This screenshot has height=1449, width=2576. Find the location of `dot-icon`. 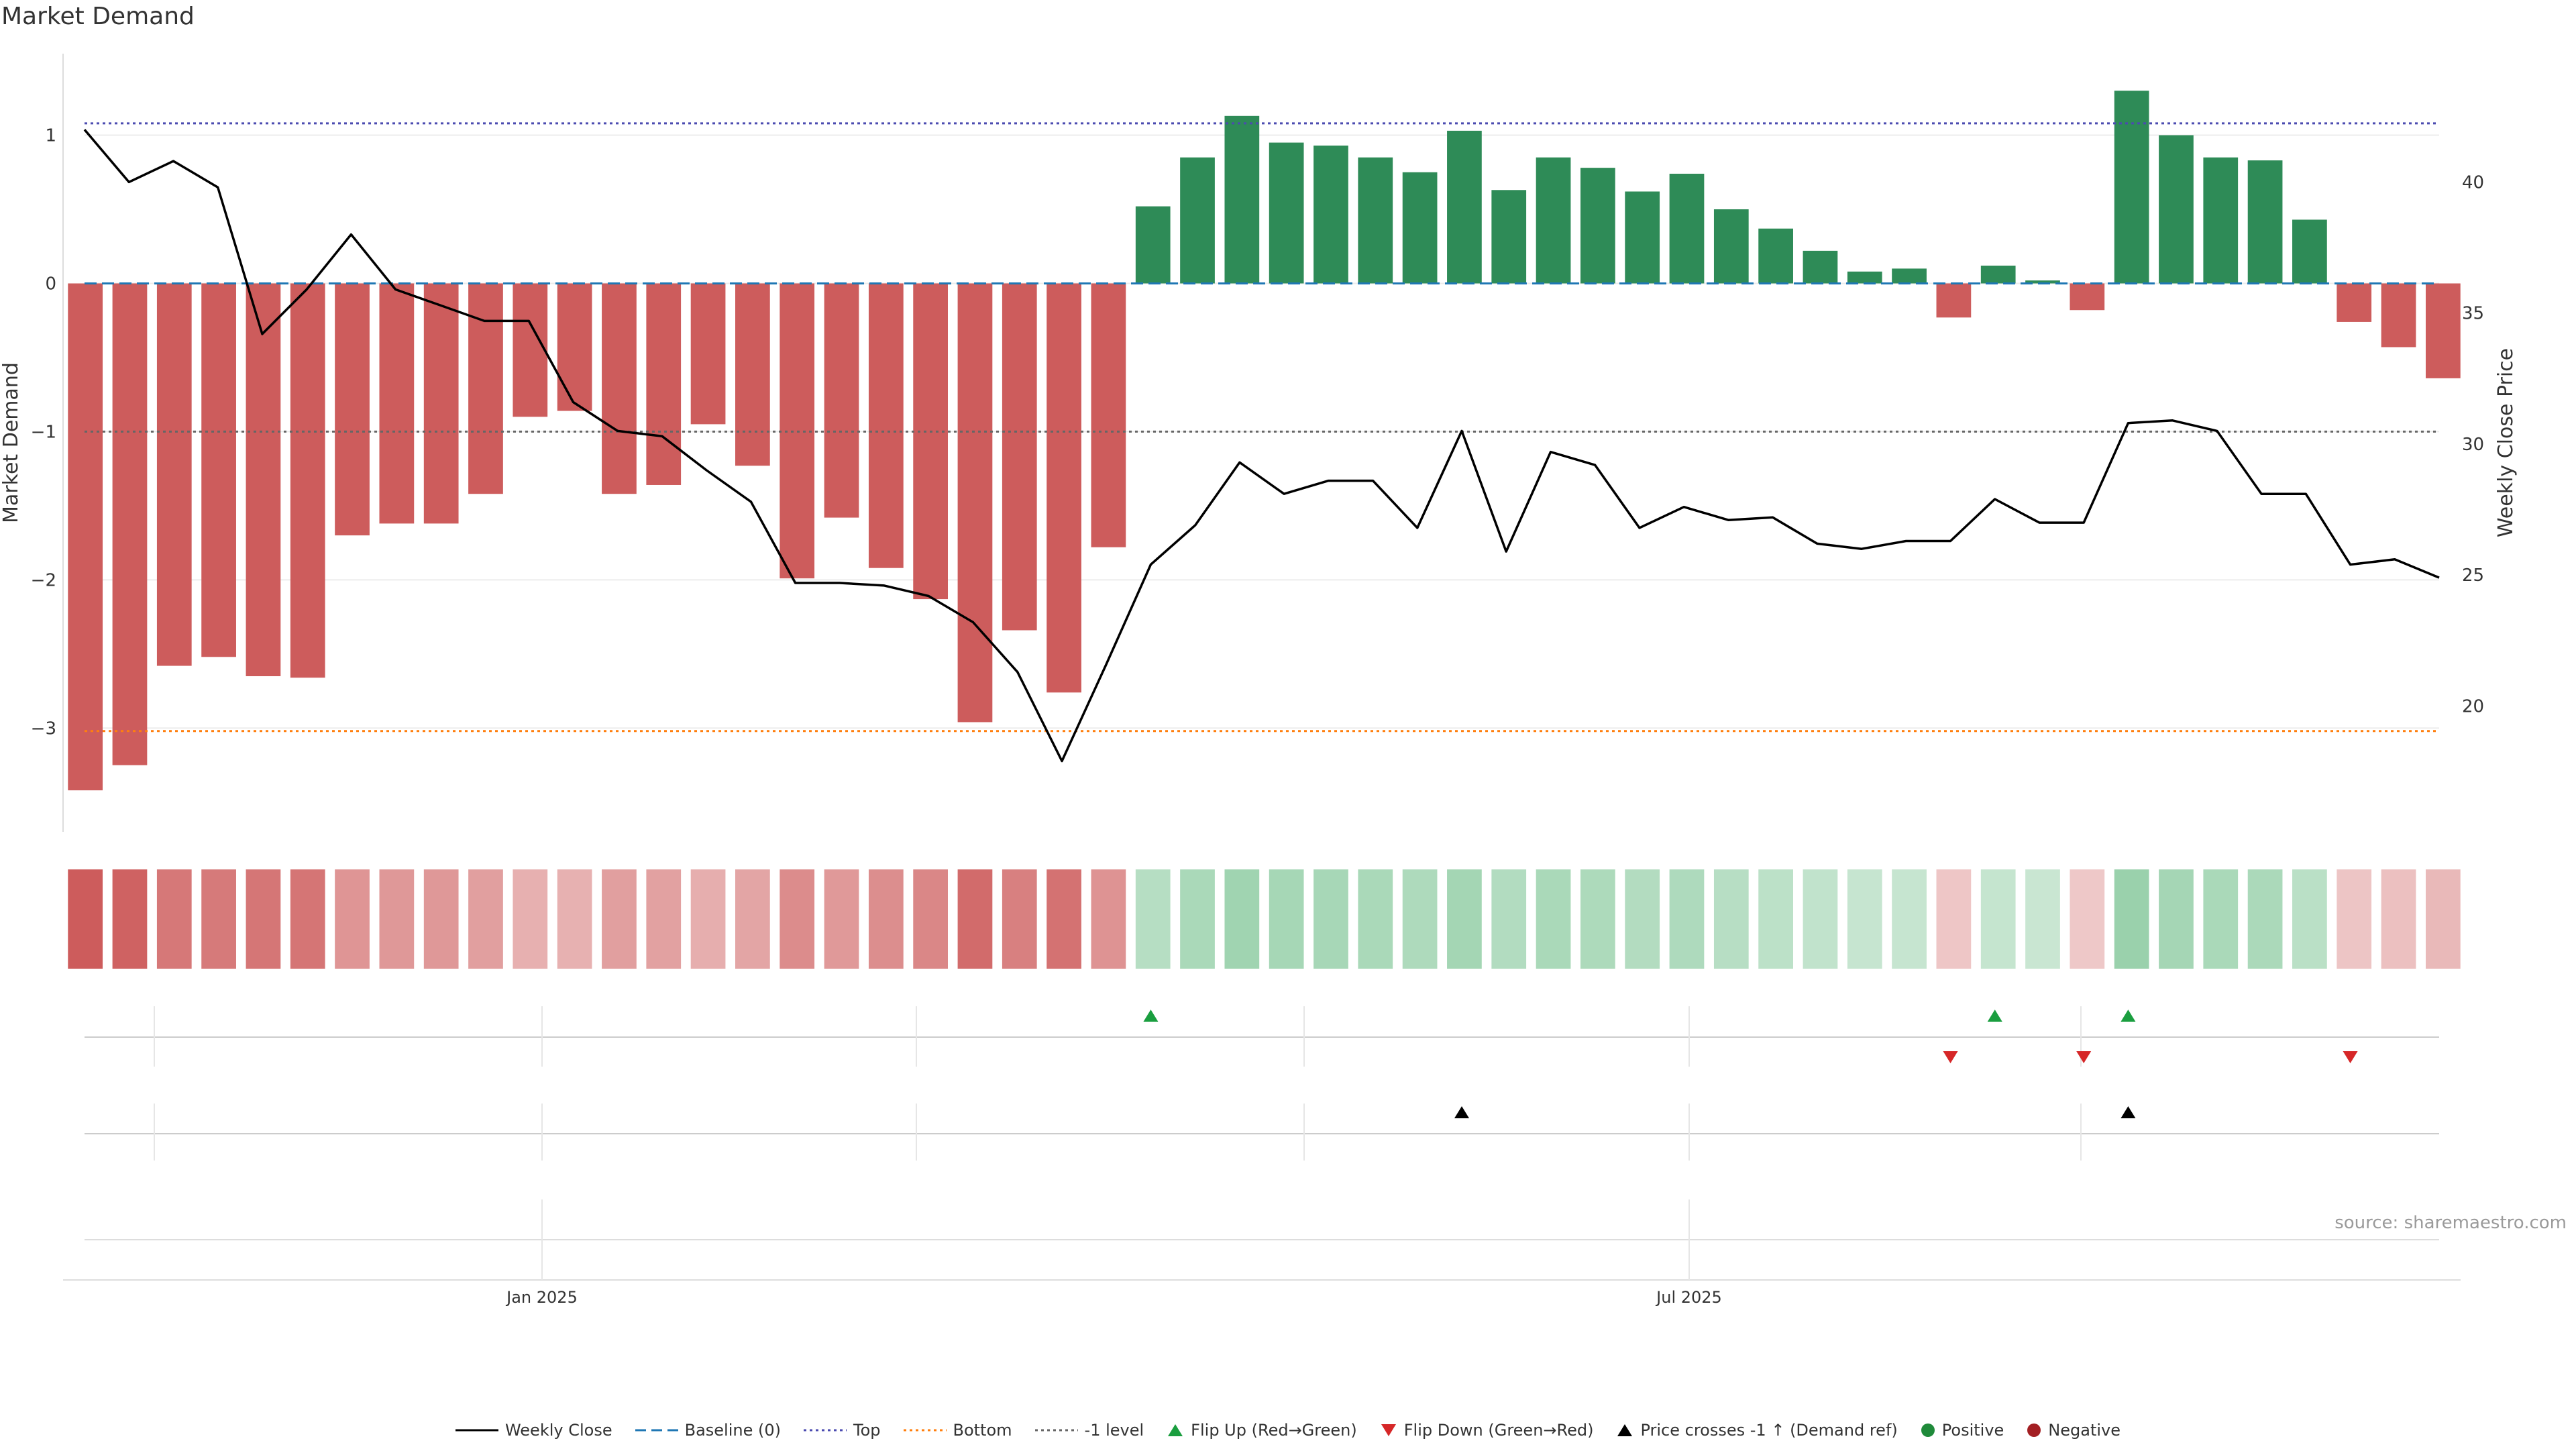

dot-icon is located at coordinates (2034, 1430).